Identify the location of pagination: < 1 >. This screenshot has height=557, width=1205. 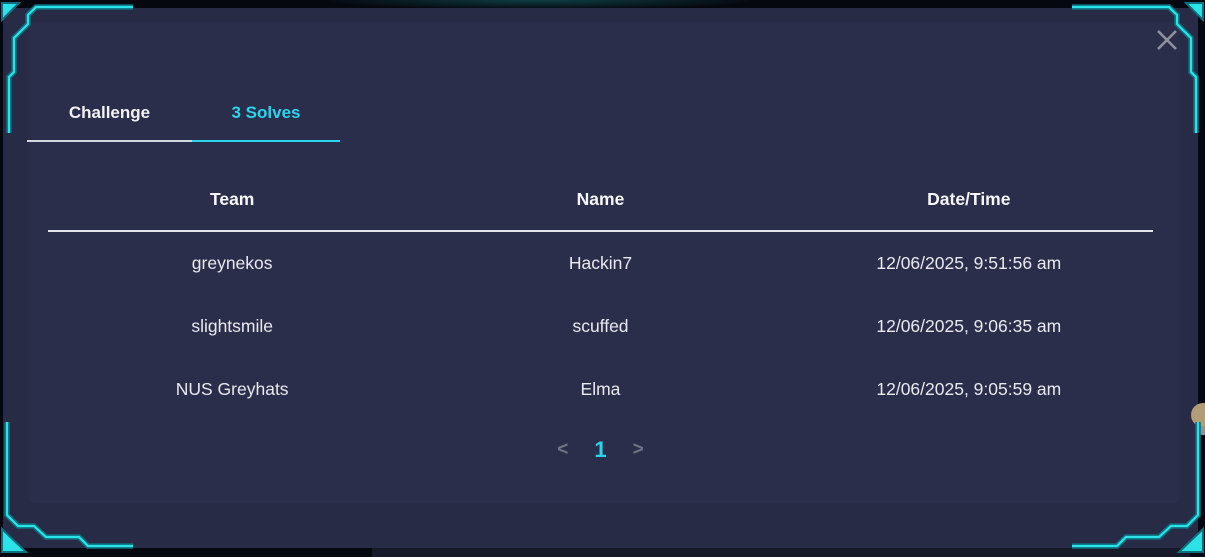
(600, 450).